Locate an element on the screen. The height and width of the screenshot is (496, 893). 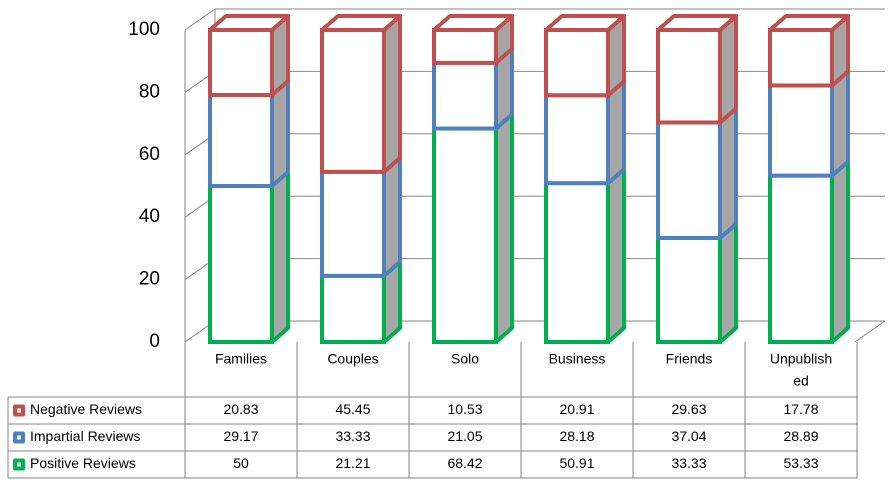
table-cell-value: 28.18 is located at coordinates (576, 436).